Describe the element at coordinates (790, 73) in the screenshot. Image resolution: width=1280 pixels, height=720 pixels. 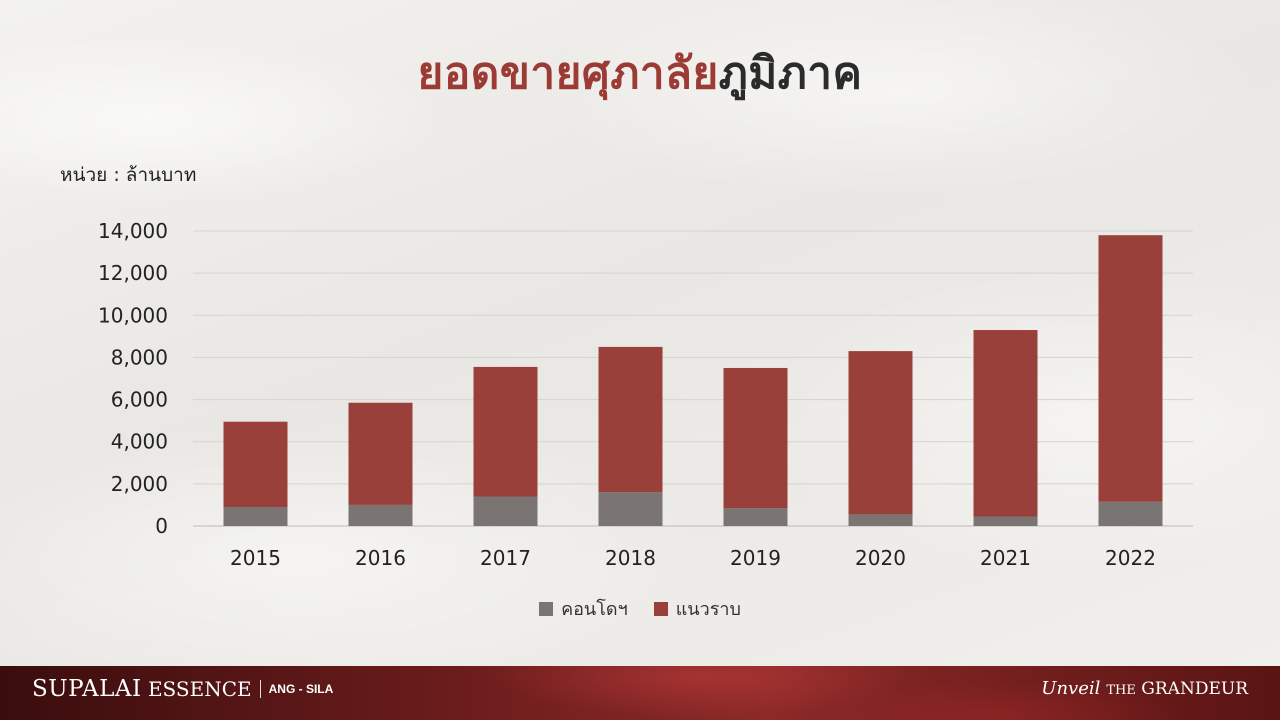
I see `title-part-main: ภูมิภาค` at that location.